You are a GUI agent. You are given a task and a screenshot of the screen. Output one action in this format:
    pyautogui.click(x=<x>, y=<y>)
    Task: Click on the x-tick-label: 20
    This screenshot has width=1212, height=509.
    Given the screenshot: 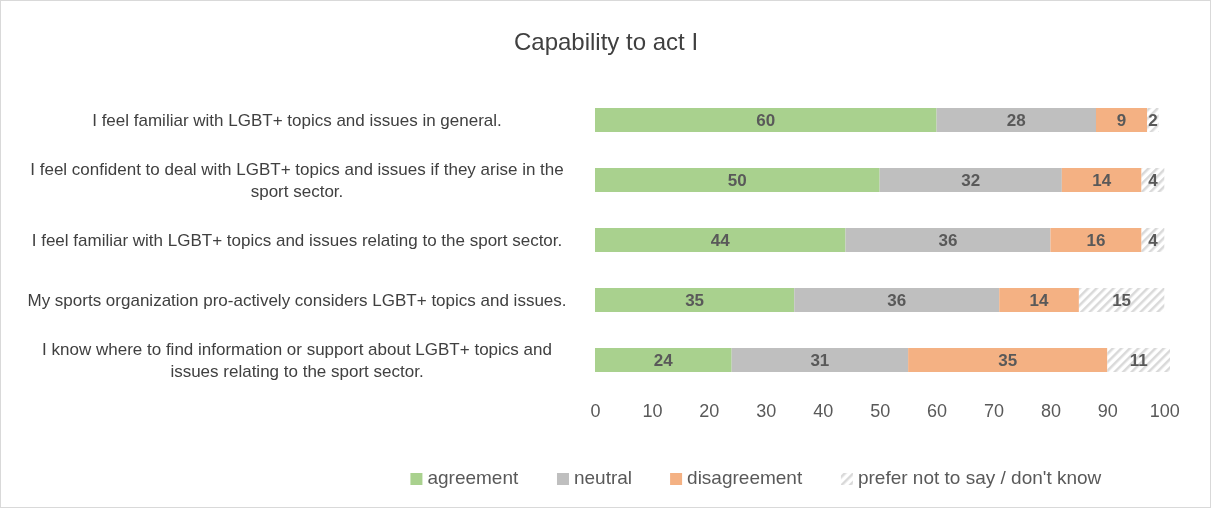 What is the action you would take?
    pyautogui.click(x=709, y=410)
    